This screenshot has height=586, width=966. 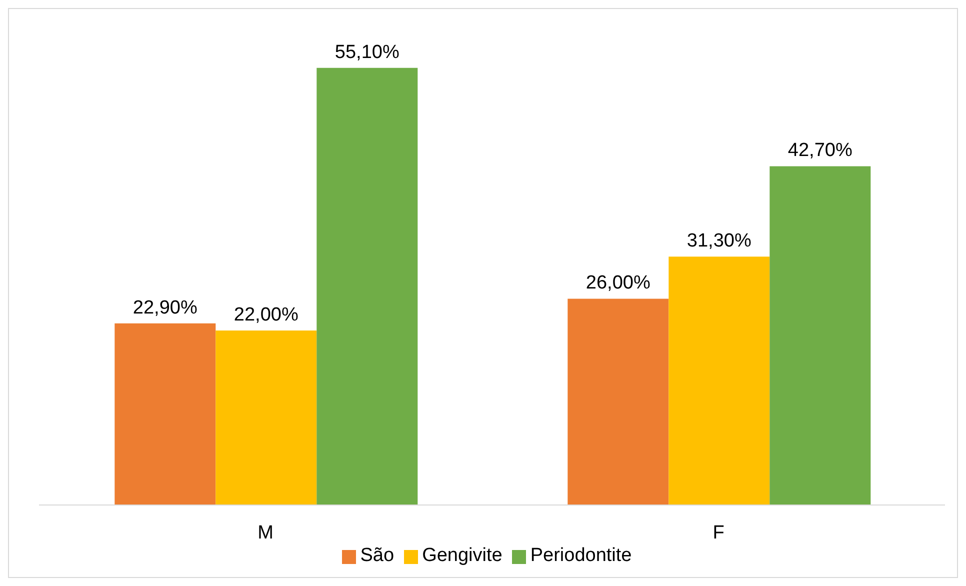 What do you see at coordinates (367, 52) in the screenshot?
I see `data-label: 55,10%` at bounding box center [367, 52].